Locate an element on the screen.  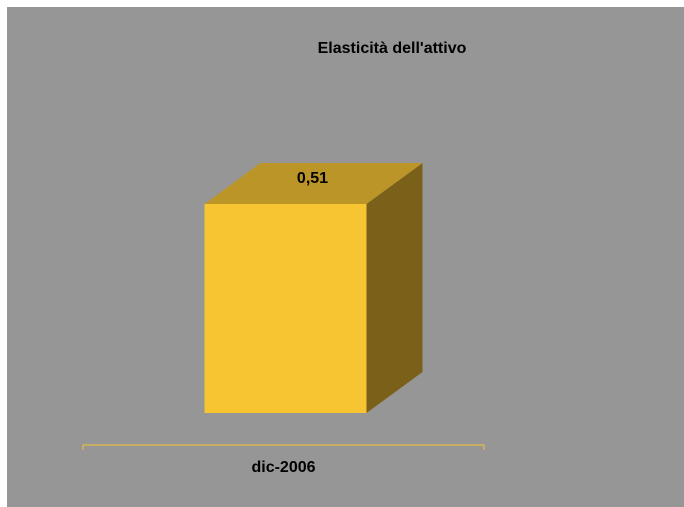
x-tick-labels: dic-2006 is located at coordinates (283, 467).